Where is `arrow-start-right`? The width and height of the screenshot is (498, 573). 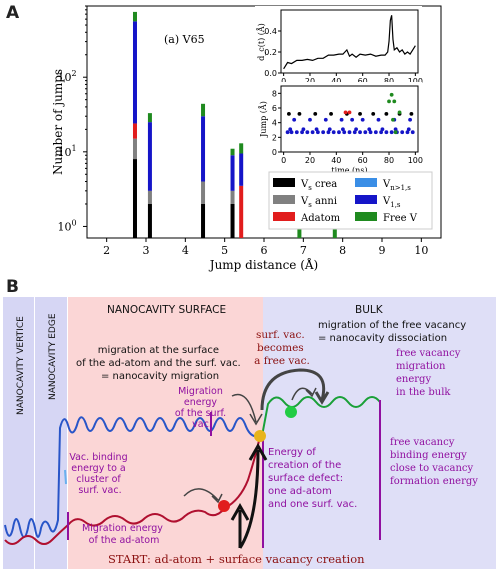
arrow-start-right is located at coordinates (253, 495).